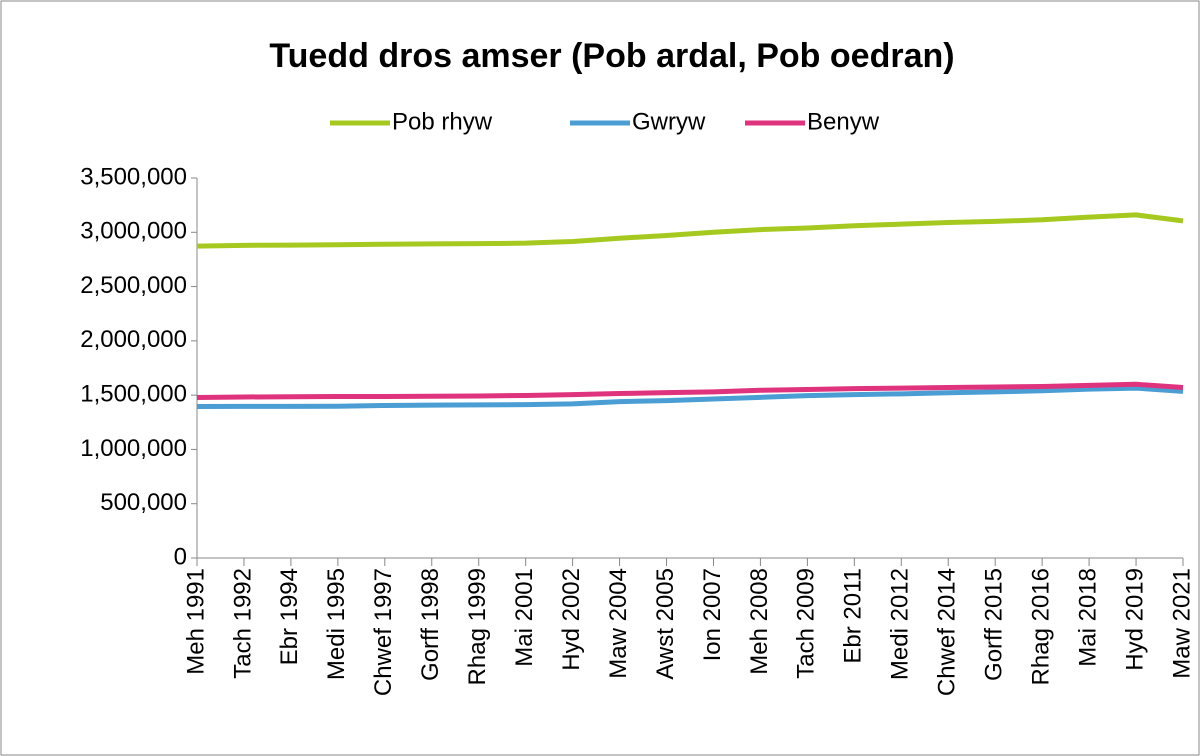  Describe the element at coordinates (289, 616) in the screenshot. I see `x-tick-label: Ebr 1994` at that location.